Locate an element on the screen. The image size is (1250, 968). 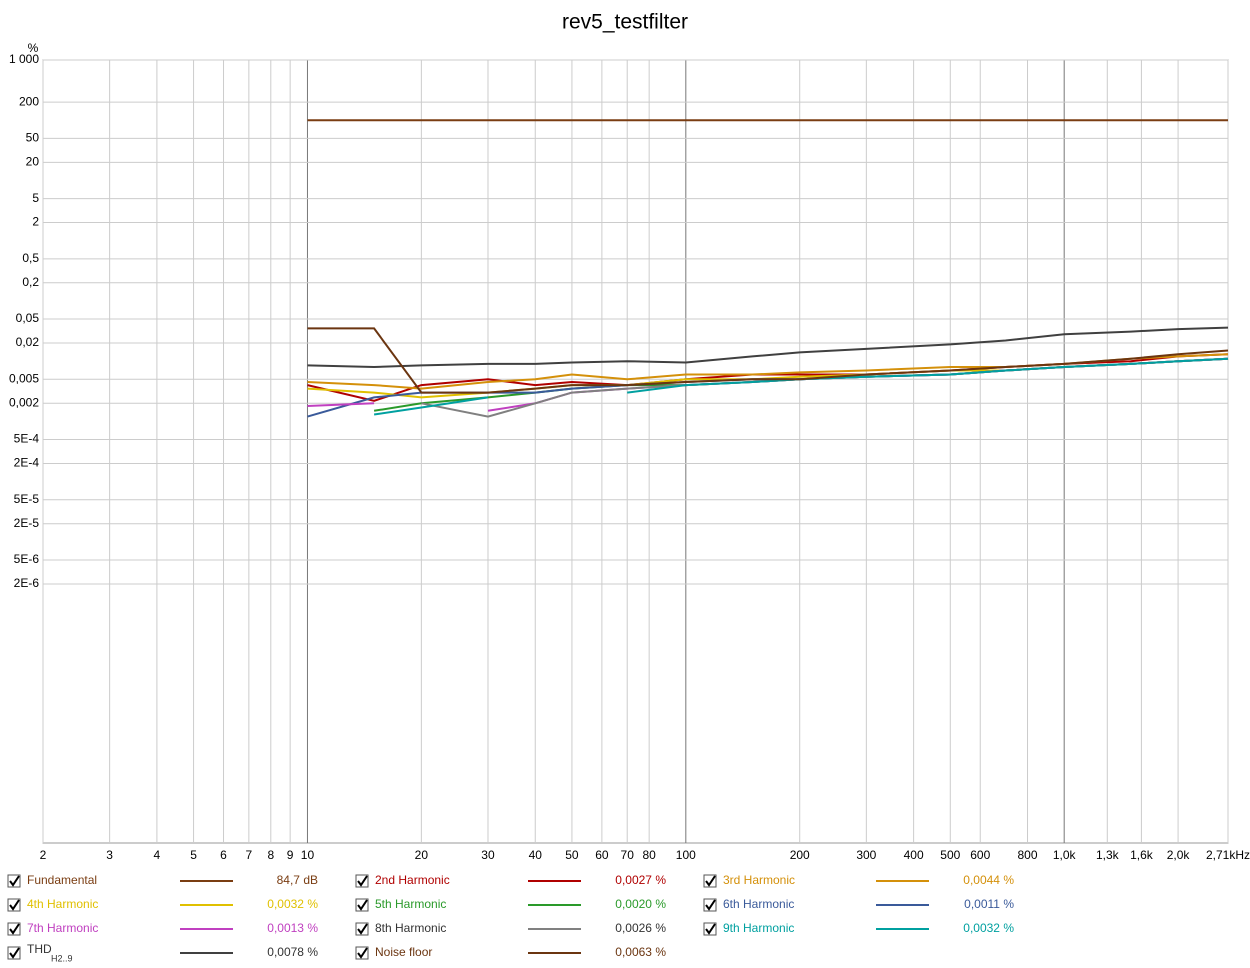
chart-title: rev5_testfilter is located at coordinates (625, 22).